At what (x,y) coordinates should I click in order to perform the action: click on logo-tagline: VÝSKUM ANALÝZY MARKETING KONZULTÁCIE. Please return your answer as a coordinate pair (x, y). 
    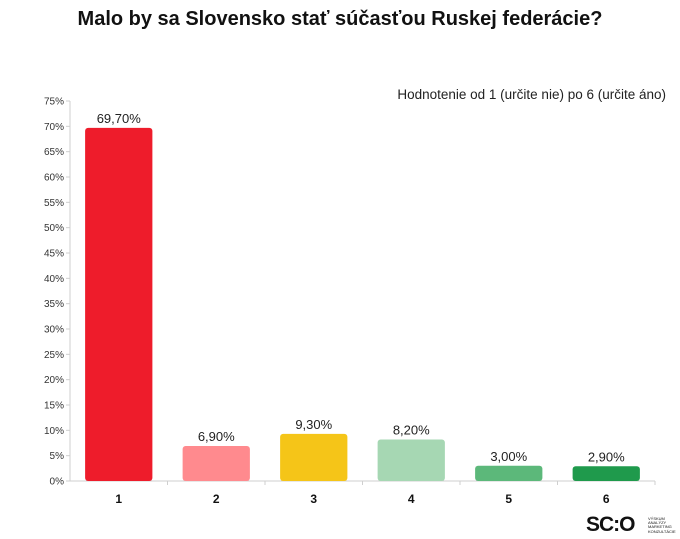
    Looking at the image, I should click on (662, 525).